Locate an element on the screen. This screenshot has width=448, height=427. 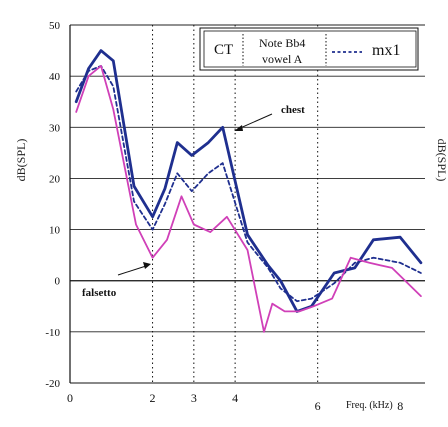
y-tick-label: 40 is located at coordinates (55, 77).